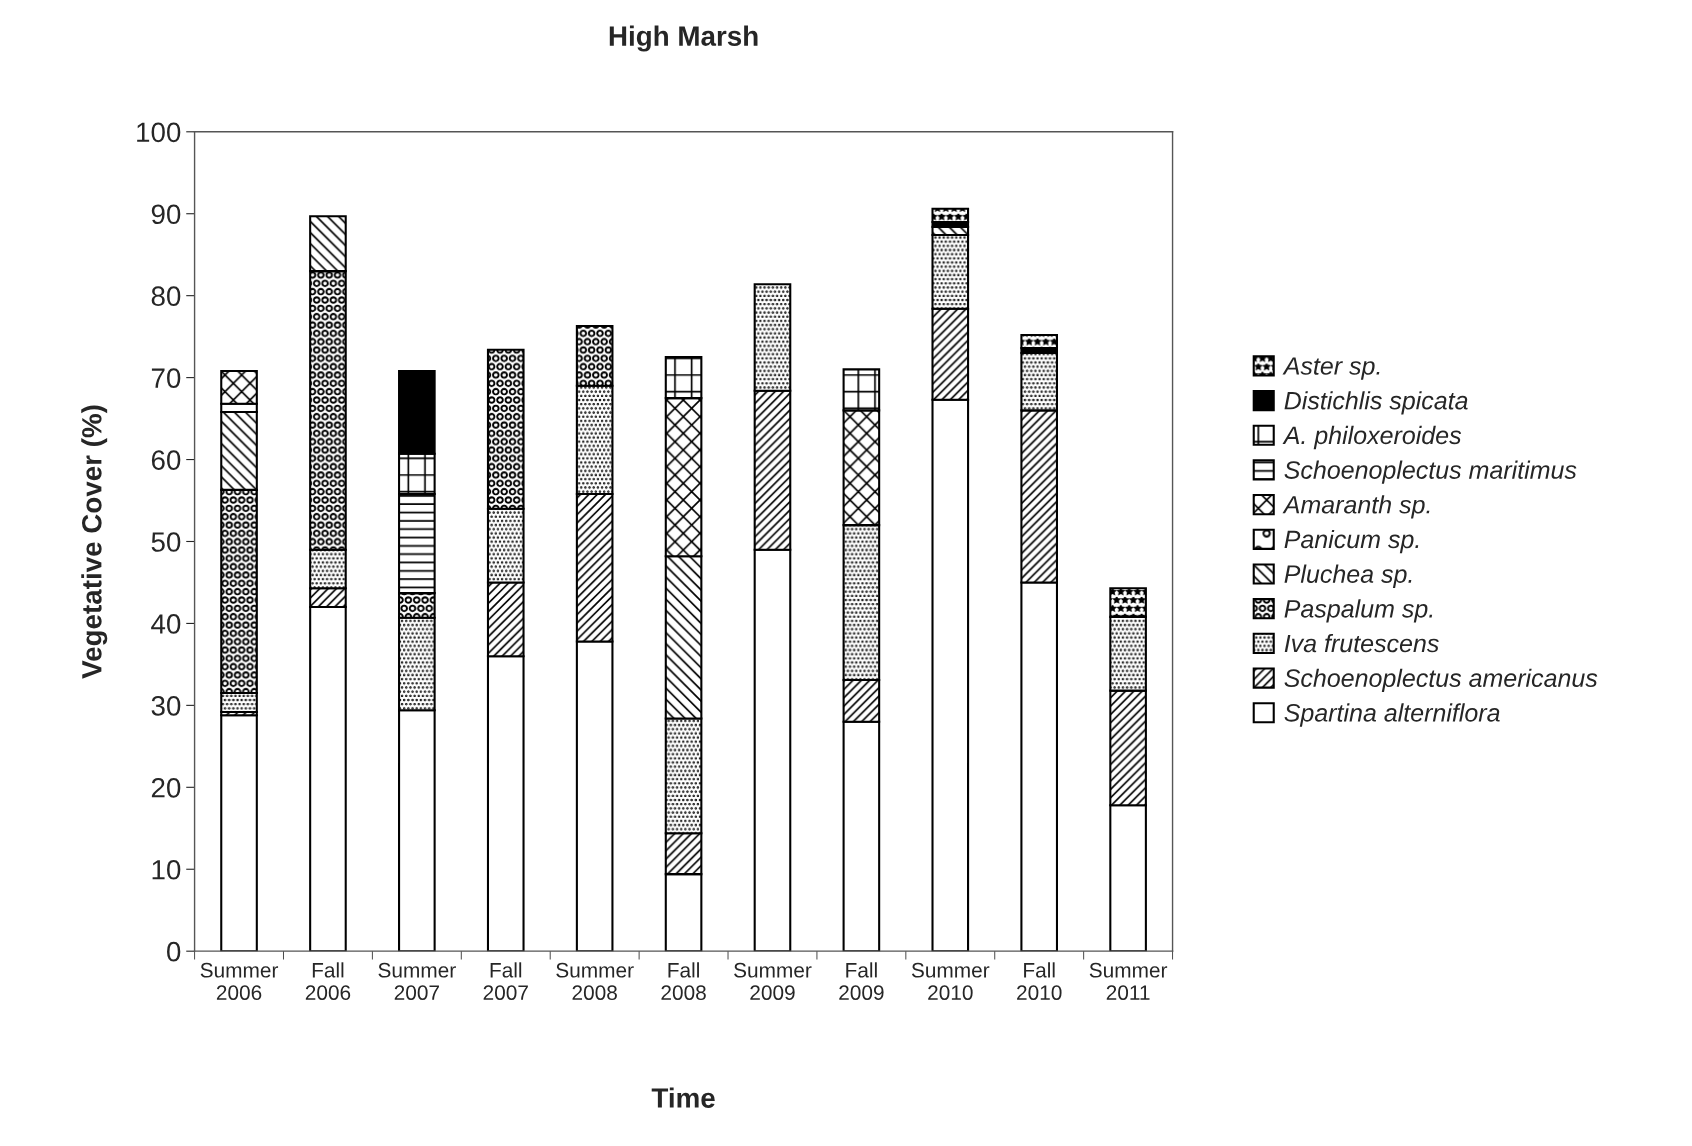 The height and width of the screenshot is (1146, 1692). What do you see at coordinates (595, 981) in the screenshot?
I see `x-tick-label: Summer 2008` at bounding box center [595, 981].